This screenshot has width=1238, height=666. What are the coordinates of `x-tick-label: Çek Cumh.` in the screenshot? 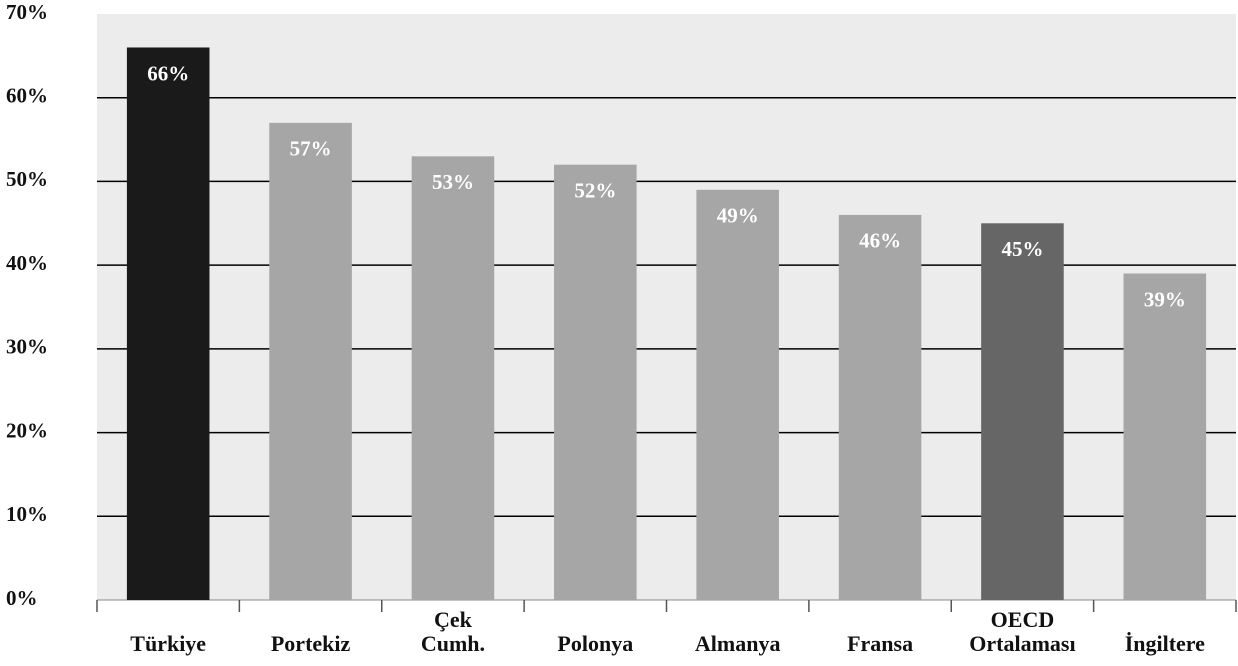 It's located at (453, 631).